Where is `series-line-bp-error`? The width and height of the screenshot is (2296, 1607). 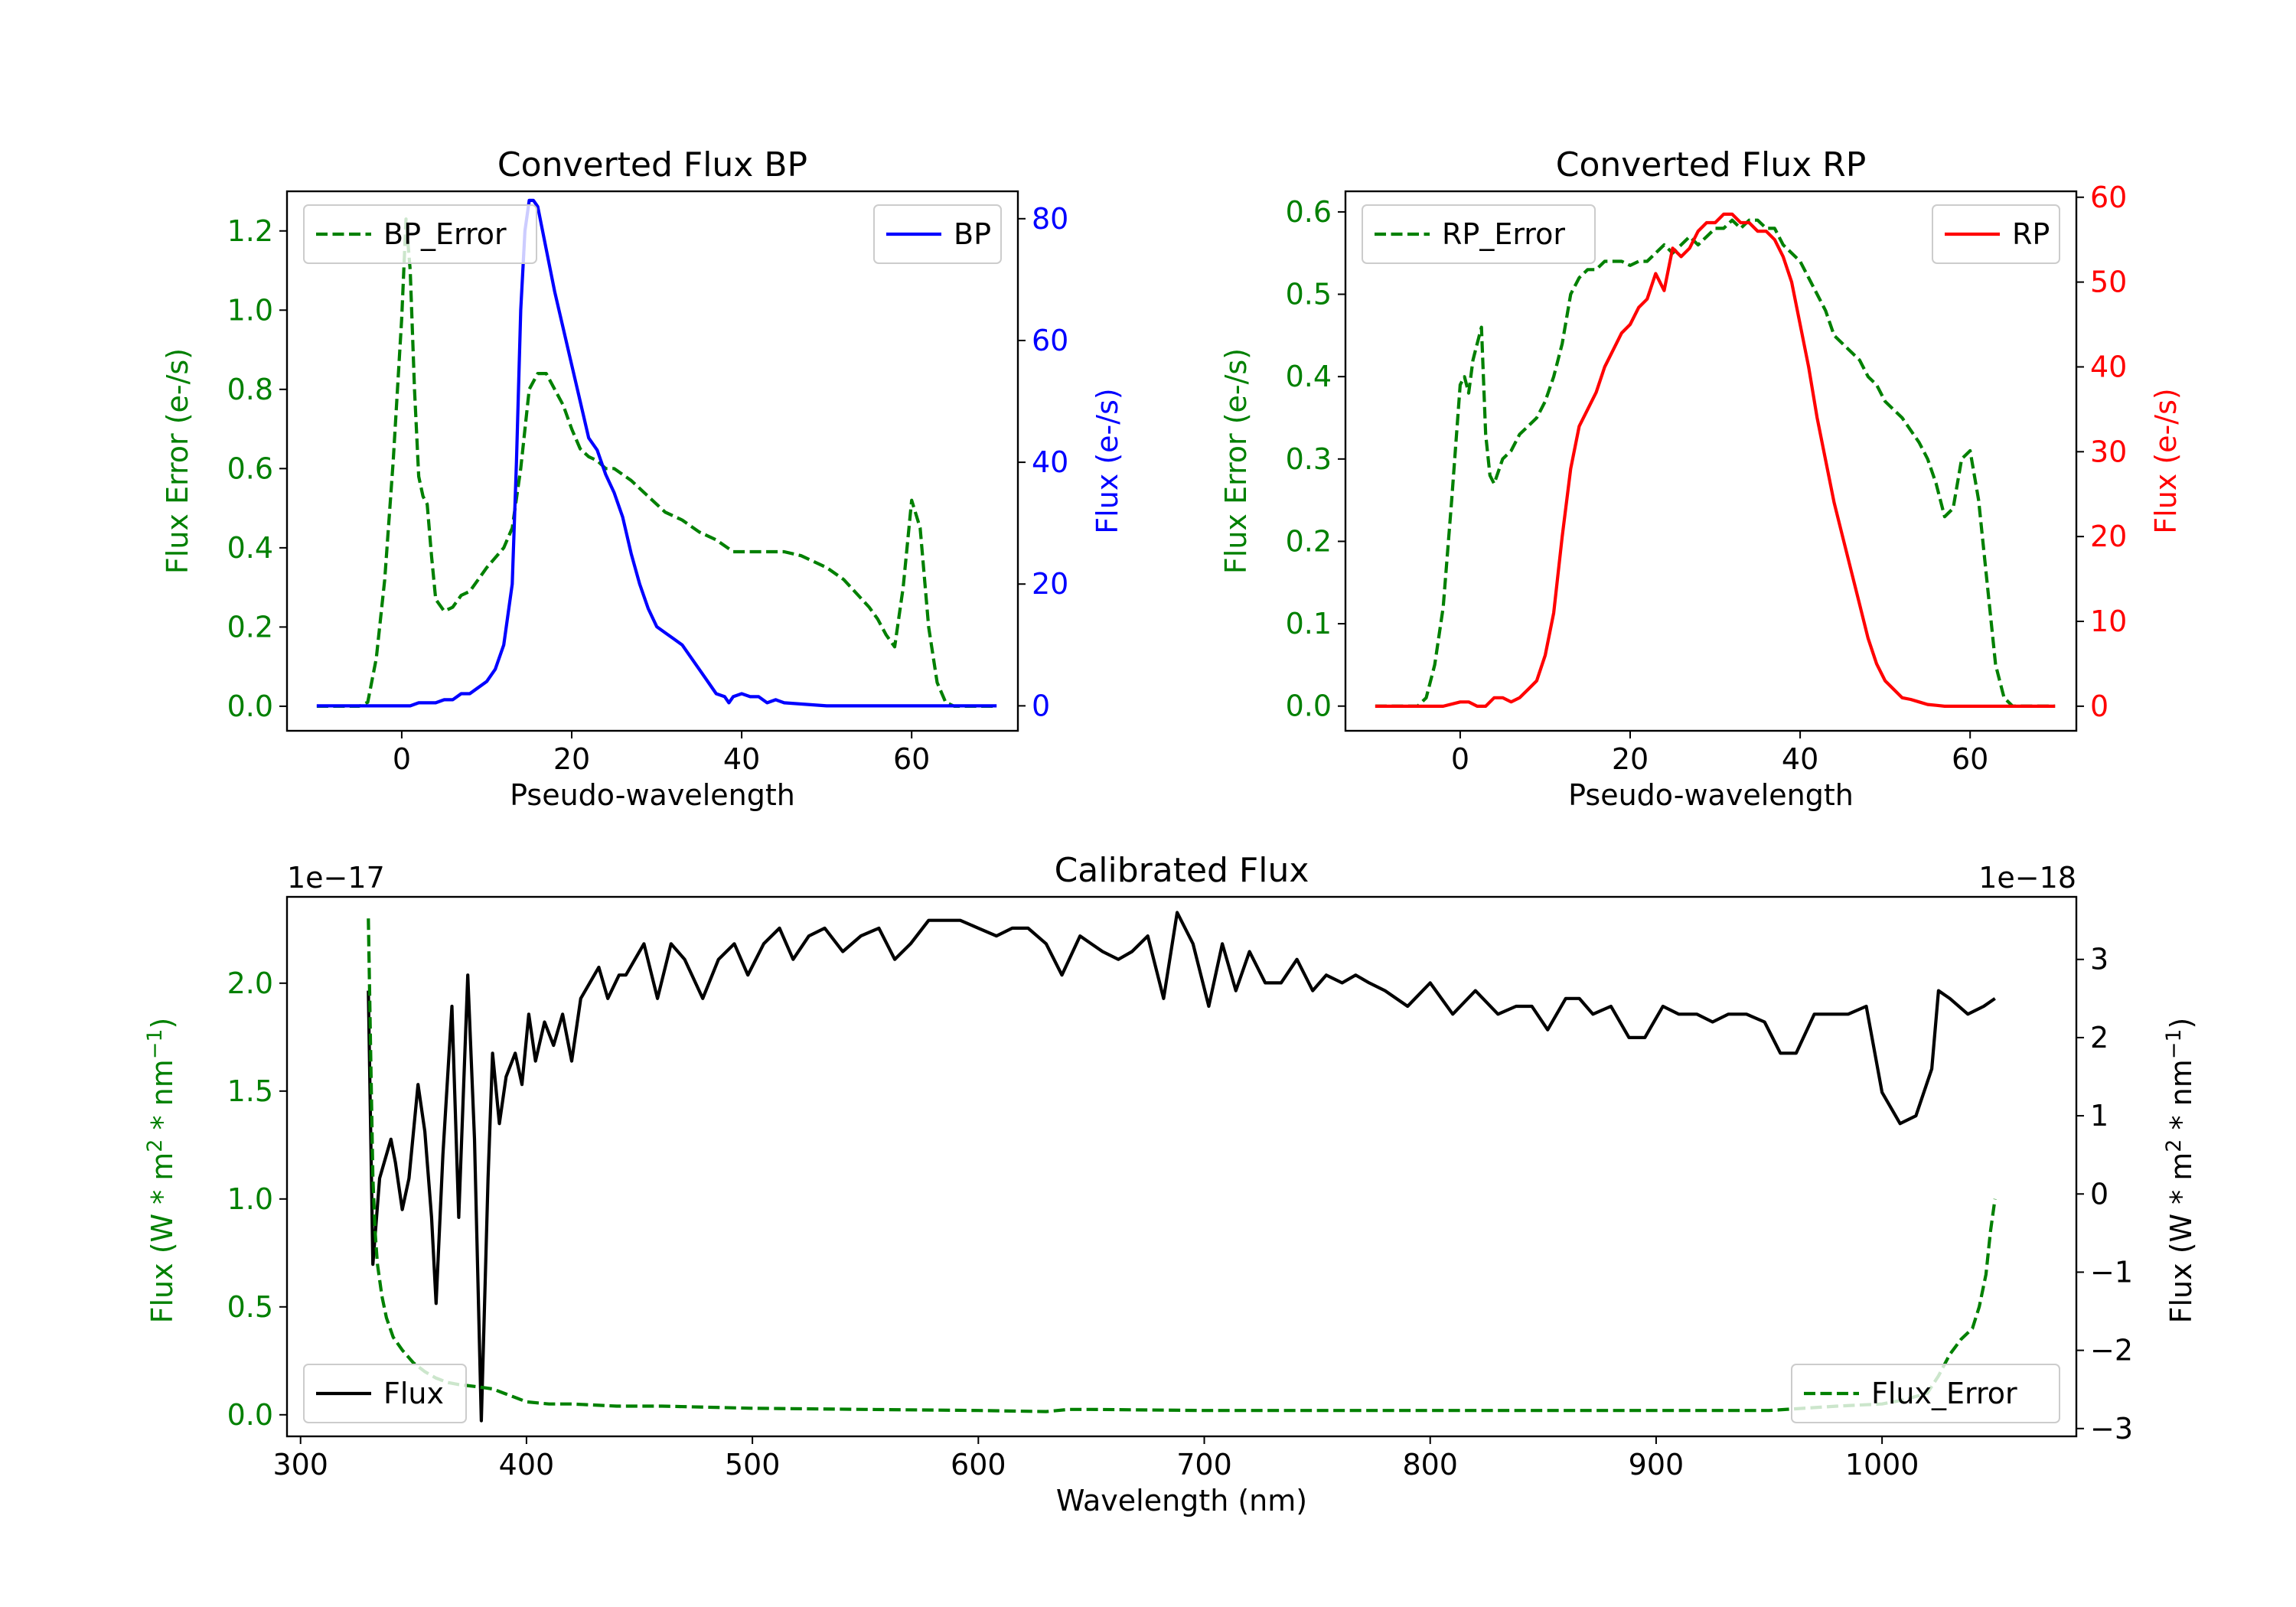
series-line-bp-error is located at coordinates (656, 463).